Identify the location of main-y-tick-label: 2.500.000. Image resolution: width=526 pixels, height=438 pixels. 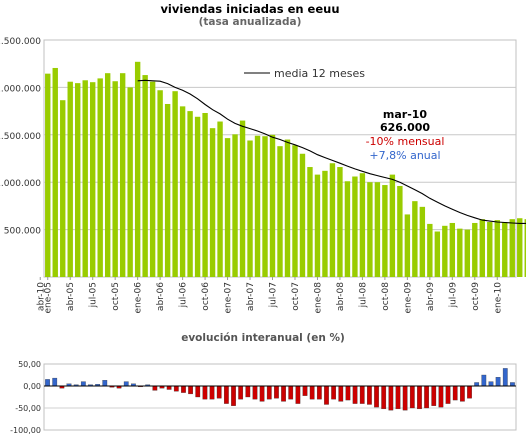
(20, 42).